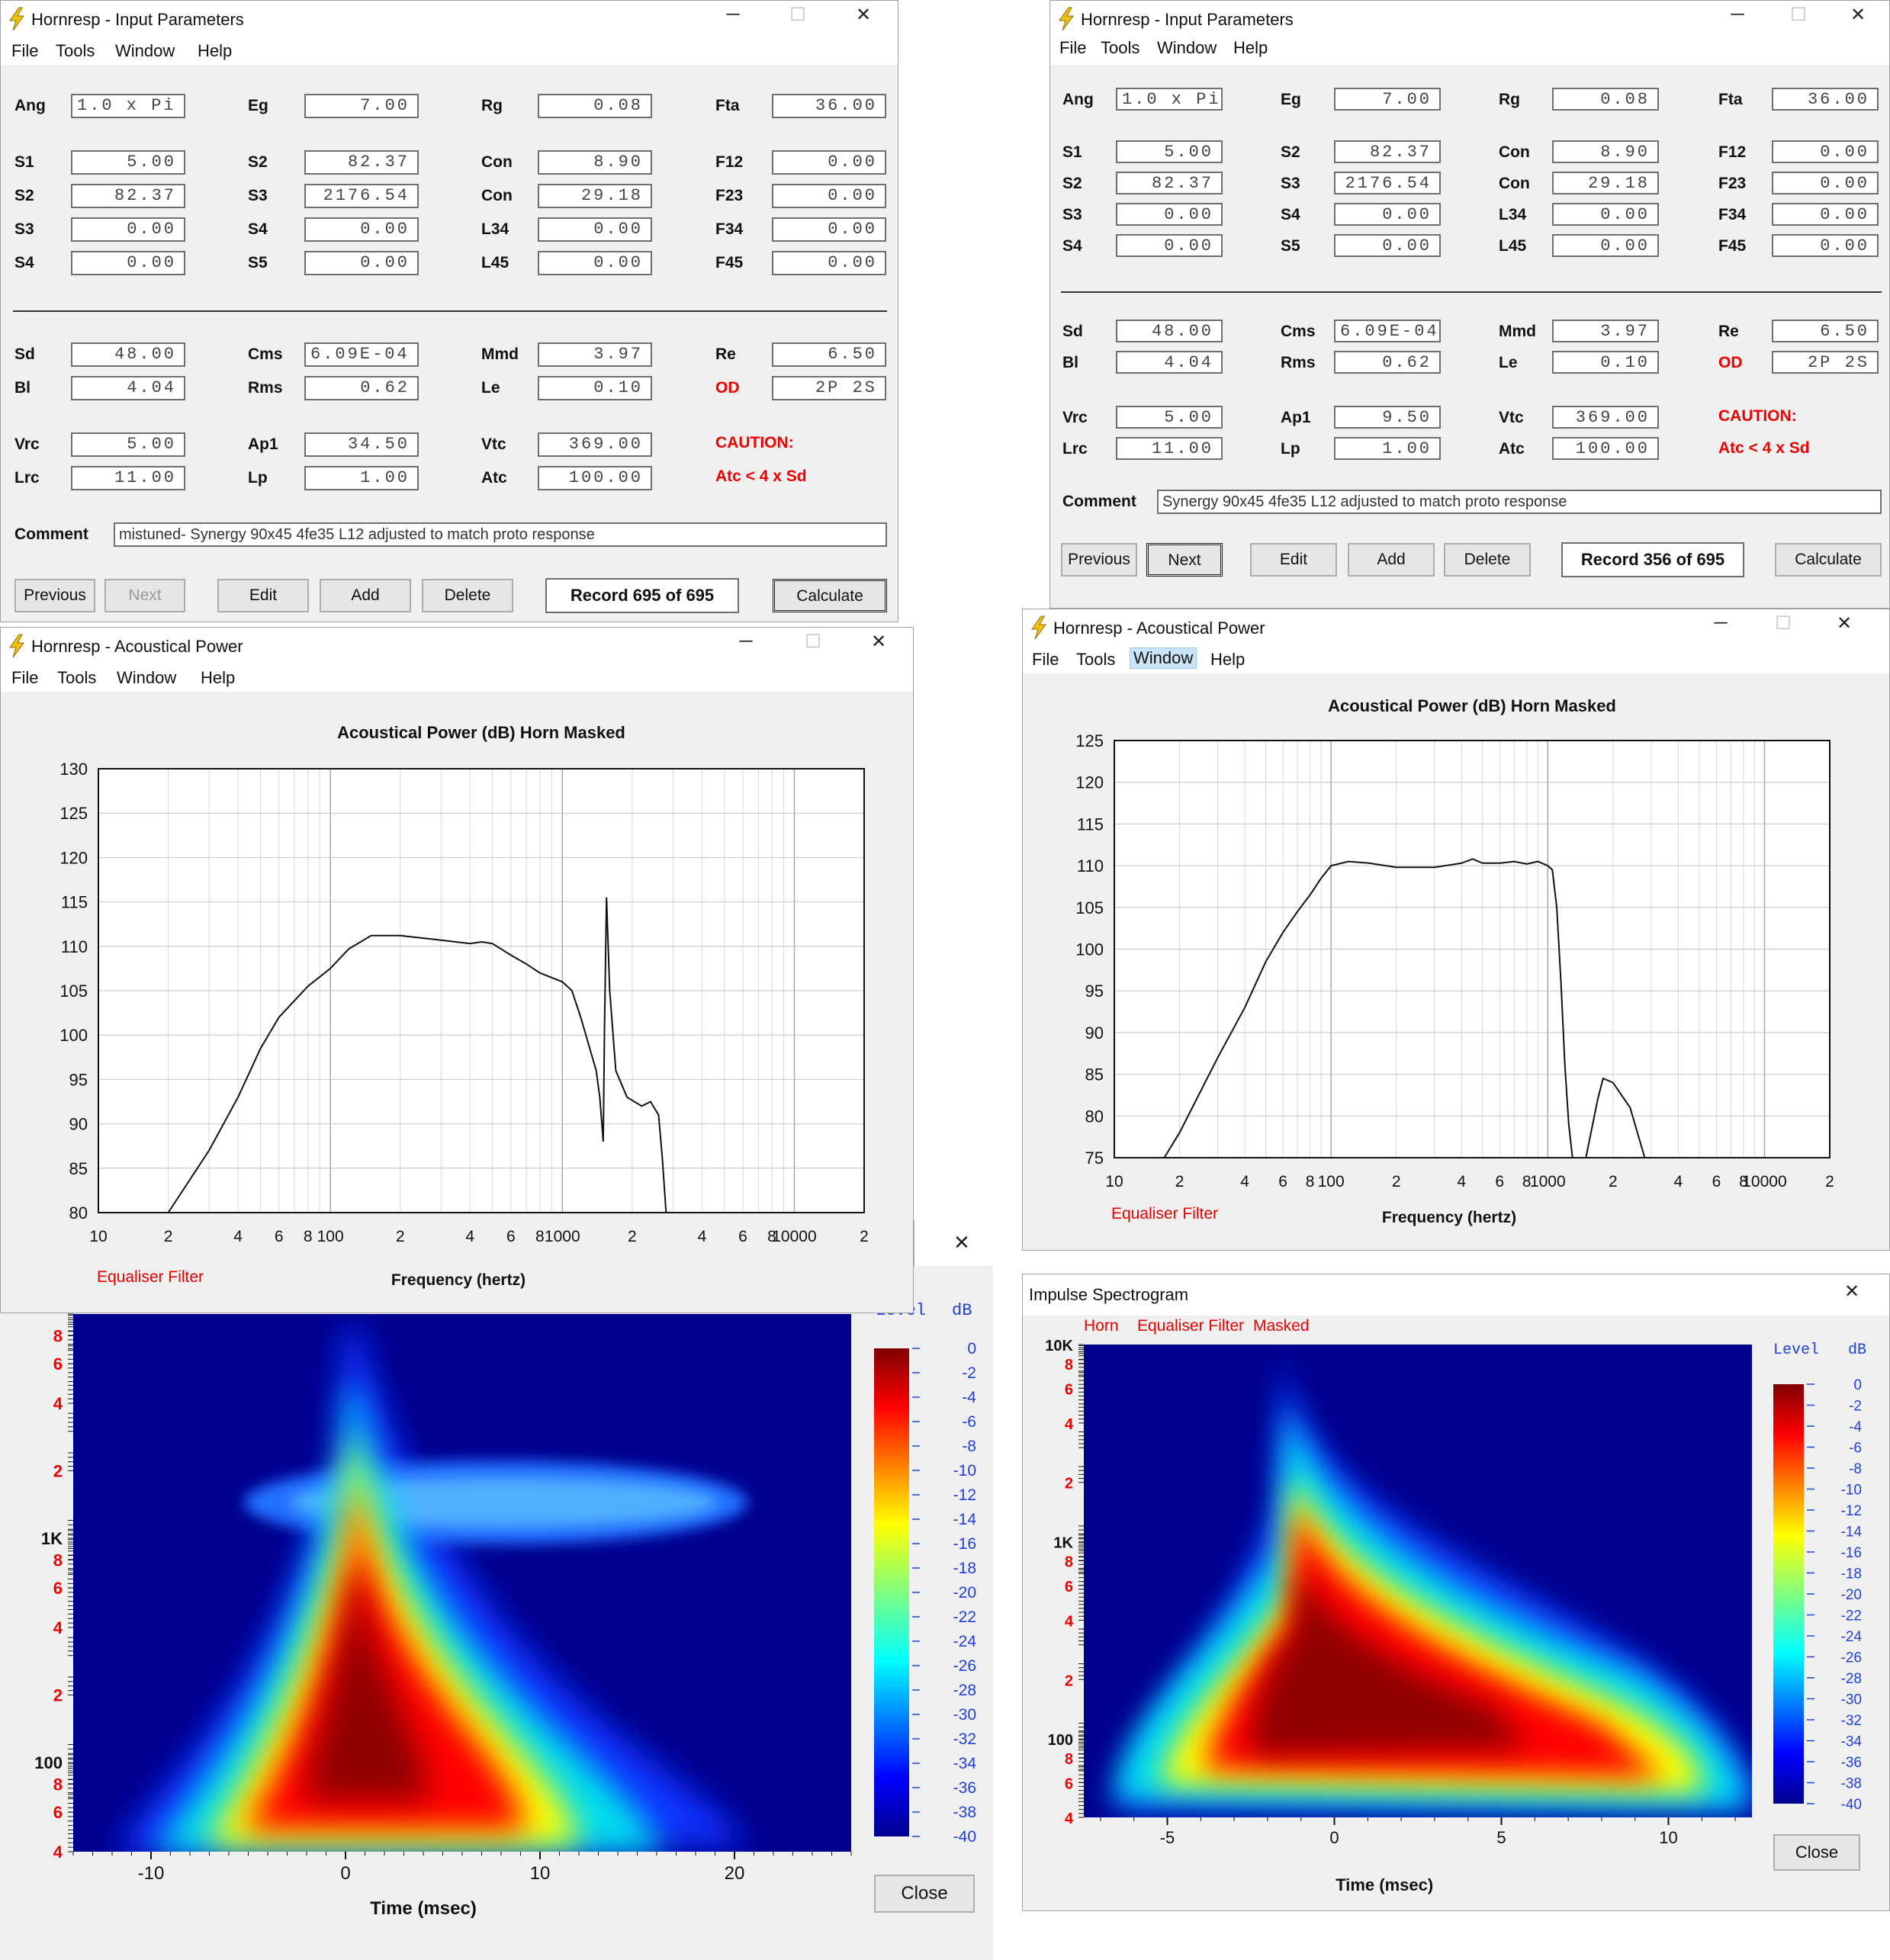 This screenshot has height=1960, width=1890. What do you see at coordinates (1387, 183) in the screenshot?
I see `param-field-s3: 2176.54` at bounding box center [1387, 183].